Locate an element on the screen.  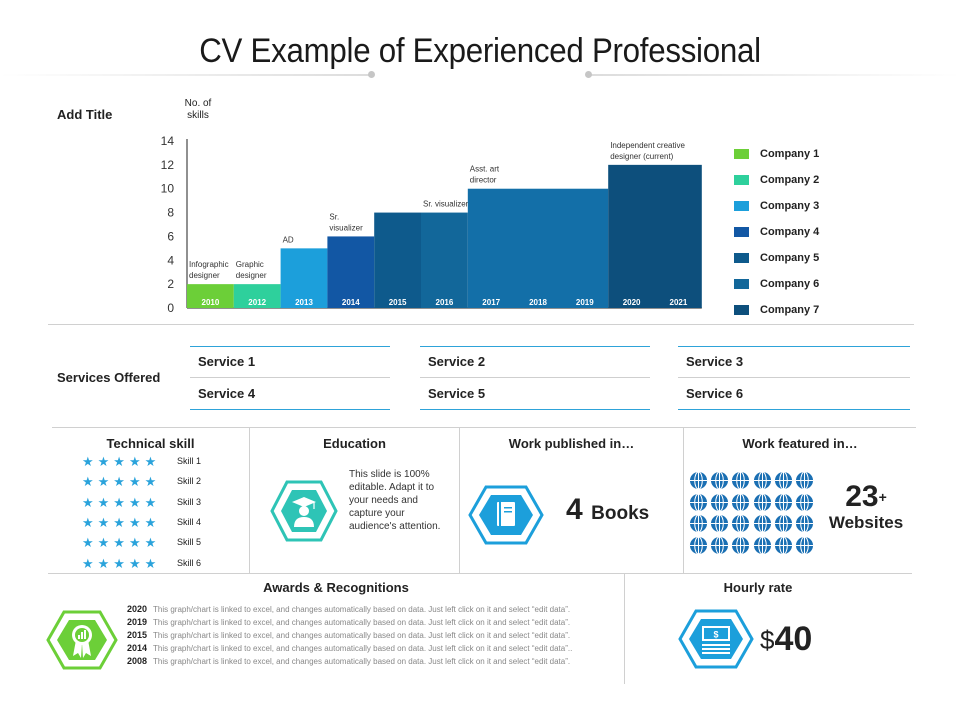
role-annotation: Graphic is located at coordinates (250, 264).